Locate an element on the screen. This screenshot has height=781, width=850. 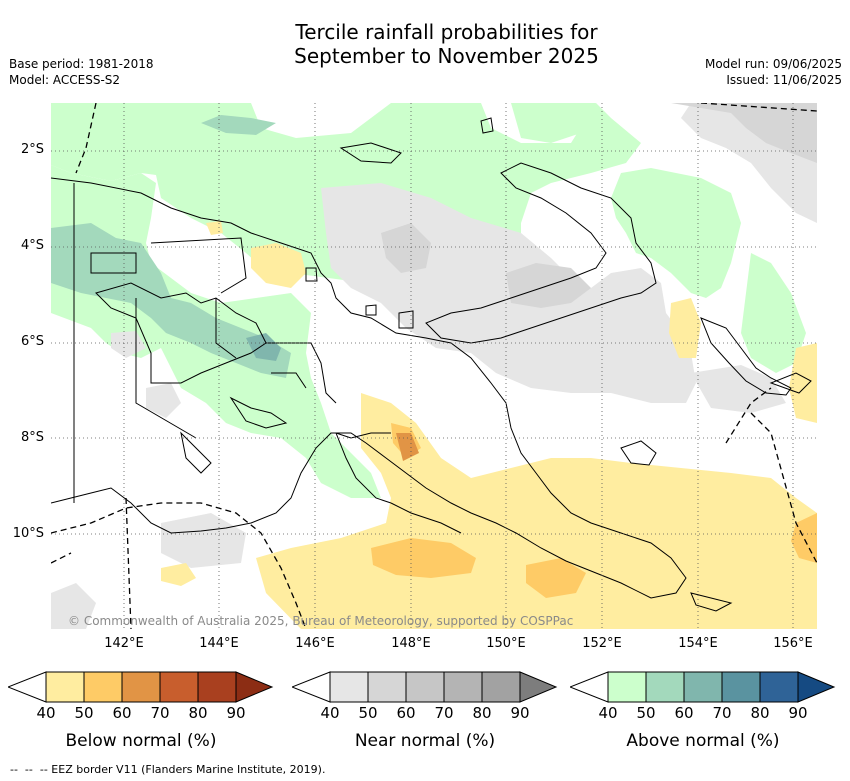
cb-below-label-90: 90 is located at coordinates (236, 713).